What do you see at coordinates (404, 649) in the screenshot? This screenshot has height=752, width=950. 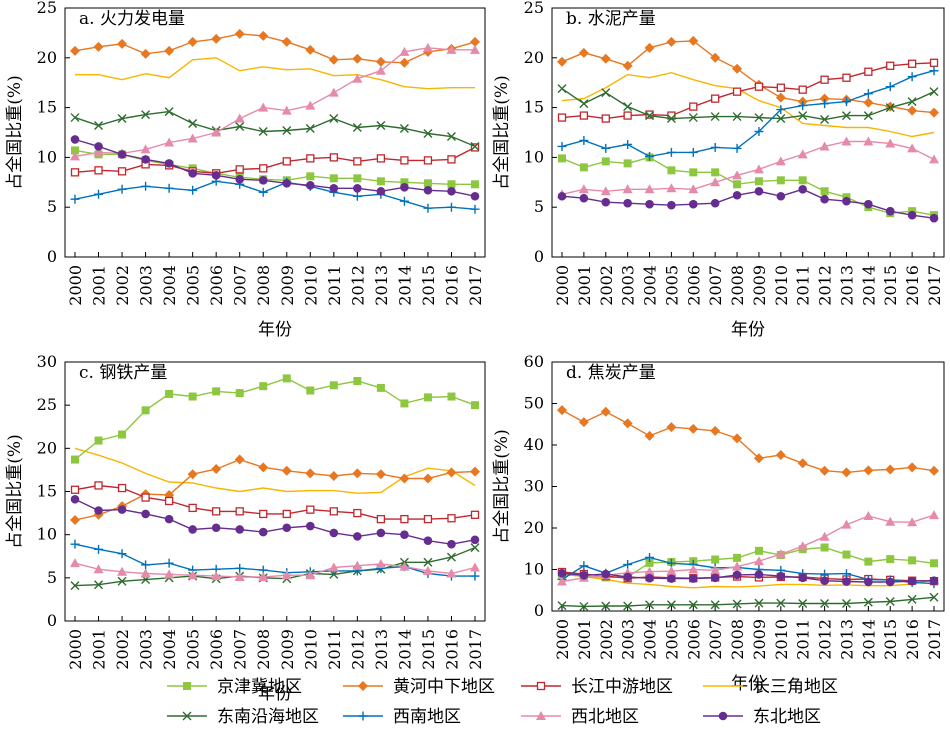 I see `x-tick-label: 2014` at bounding box center [404, 649].